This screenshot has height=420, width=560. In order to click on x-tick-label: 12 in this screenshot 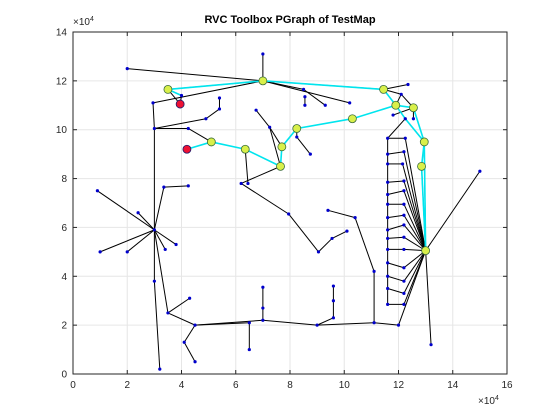, I will do `click(399, 385)`.